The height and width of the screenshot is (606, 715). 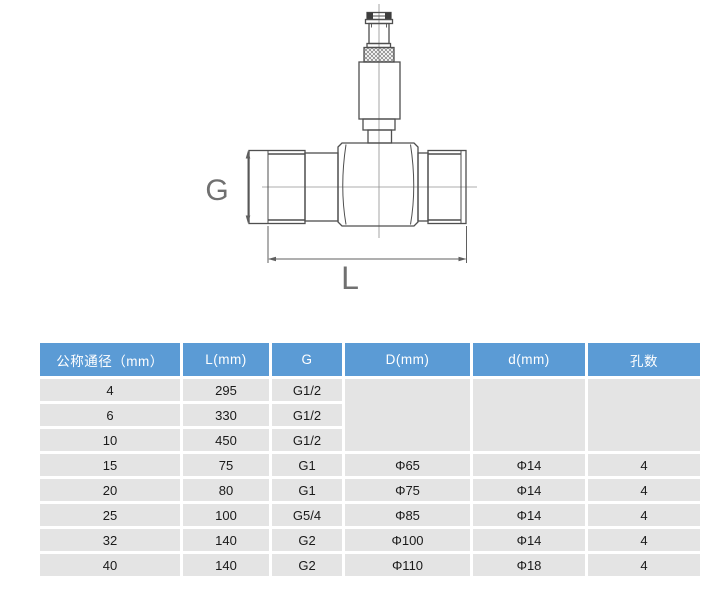 I want to click on dim-g-label: G, so click(x=216, y=190).